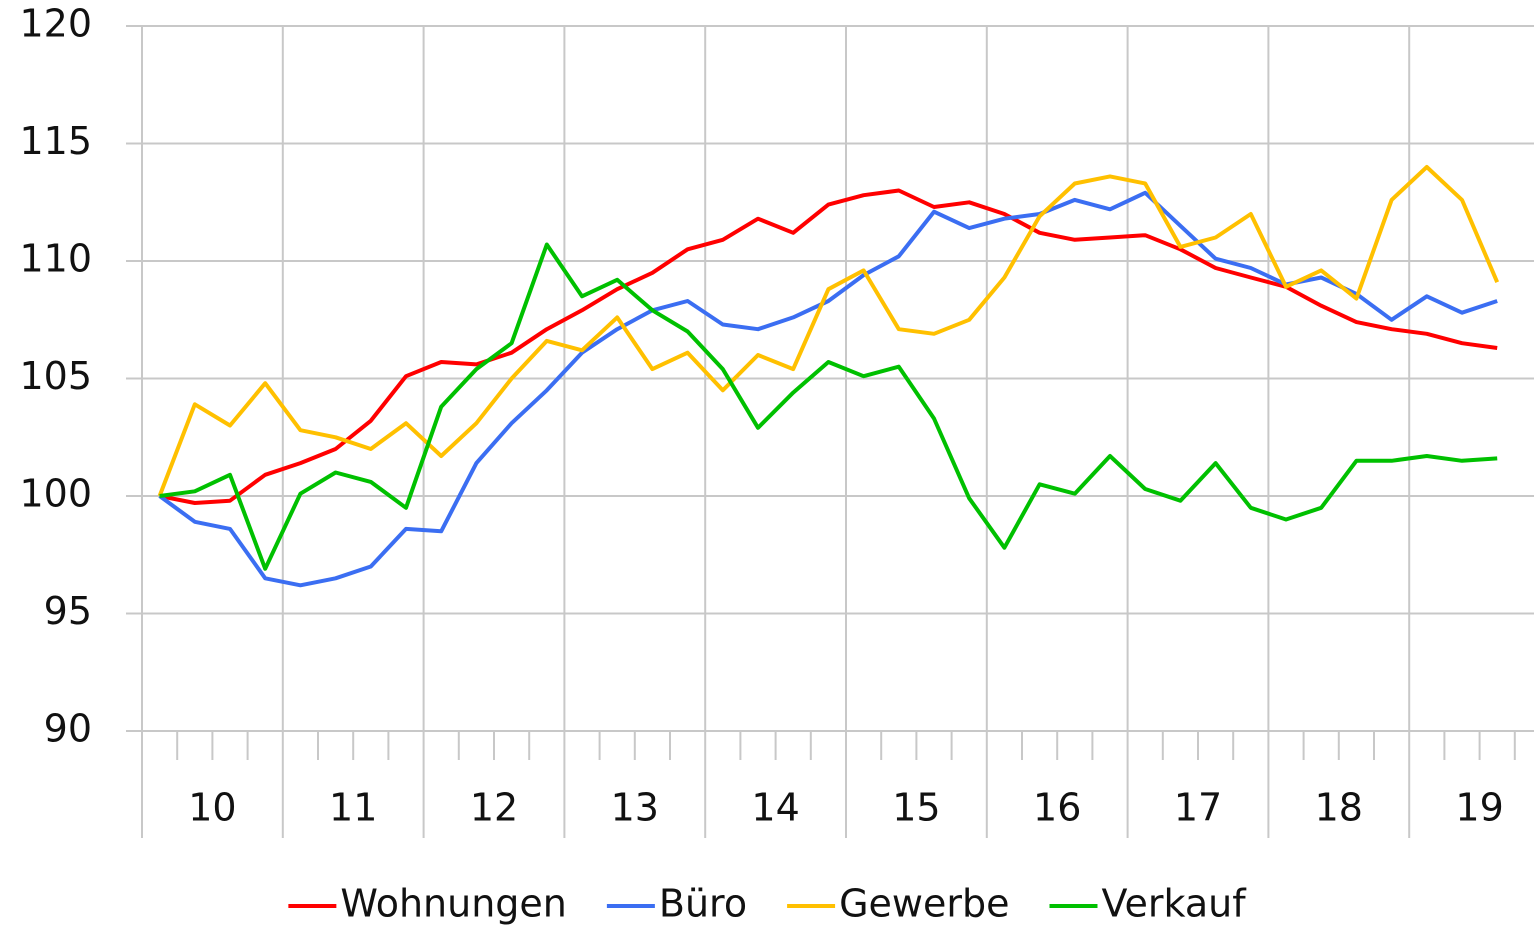 The height and width of the screenshot is (932, 1534). I want to click on legend-label: Verkauf, so click(1174, 904).